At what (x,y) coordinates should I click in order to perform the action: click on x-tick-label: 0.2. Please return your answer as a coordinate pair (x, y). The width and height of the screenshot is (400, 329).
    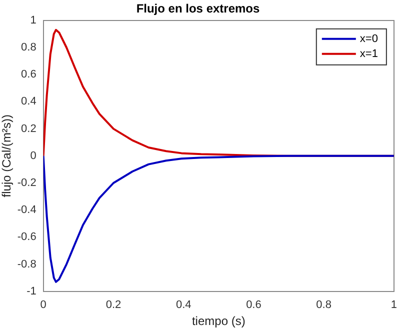
    Looking at the image, I should click on (114, 305).